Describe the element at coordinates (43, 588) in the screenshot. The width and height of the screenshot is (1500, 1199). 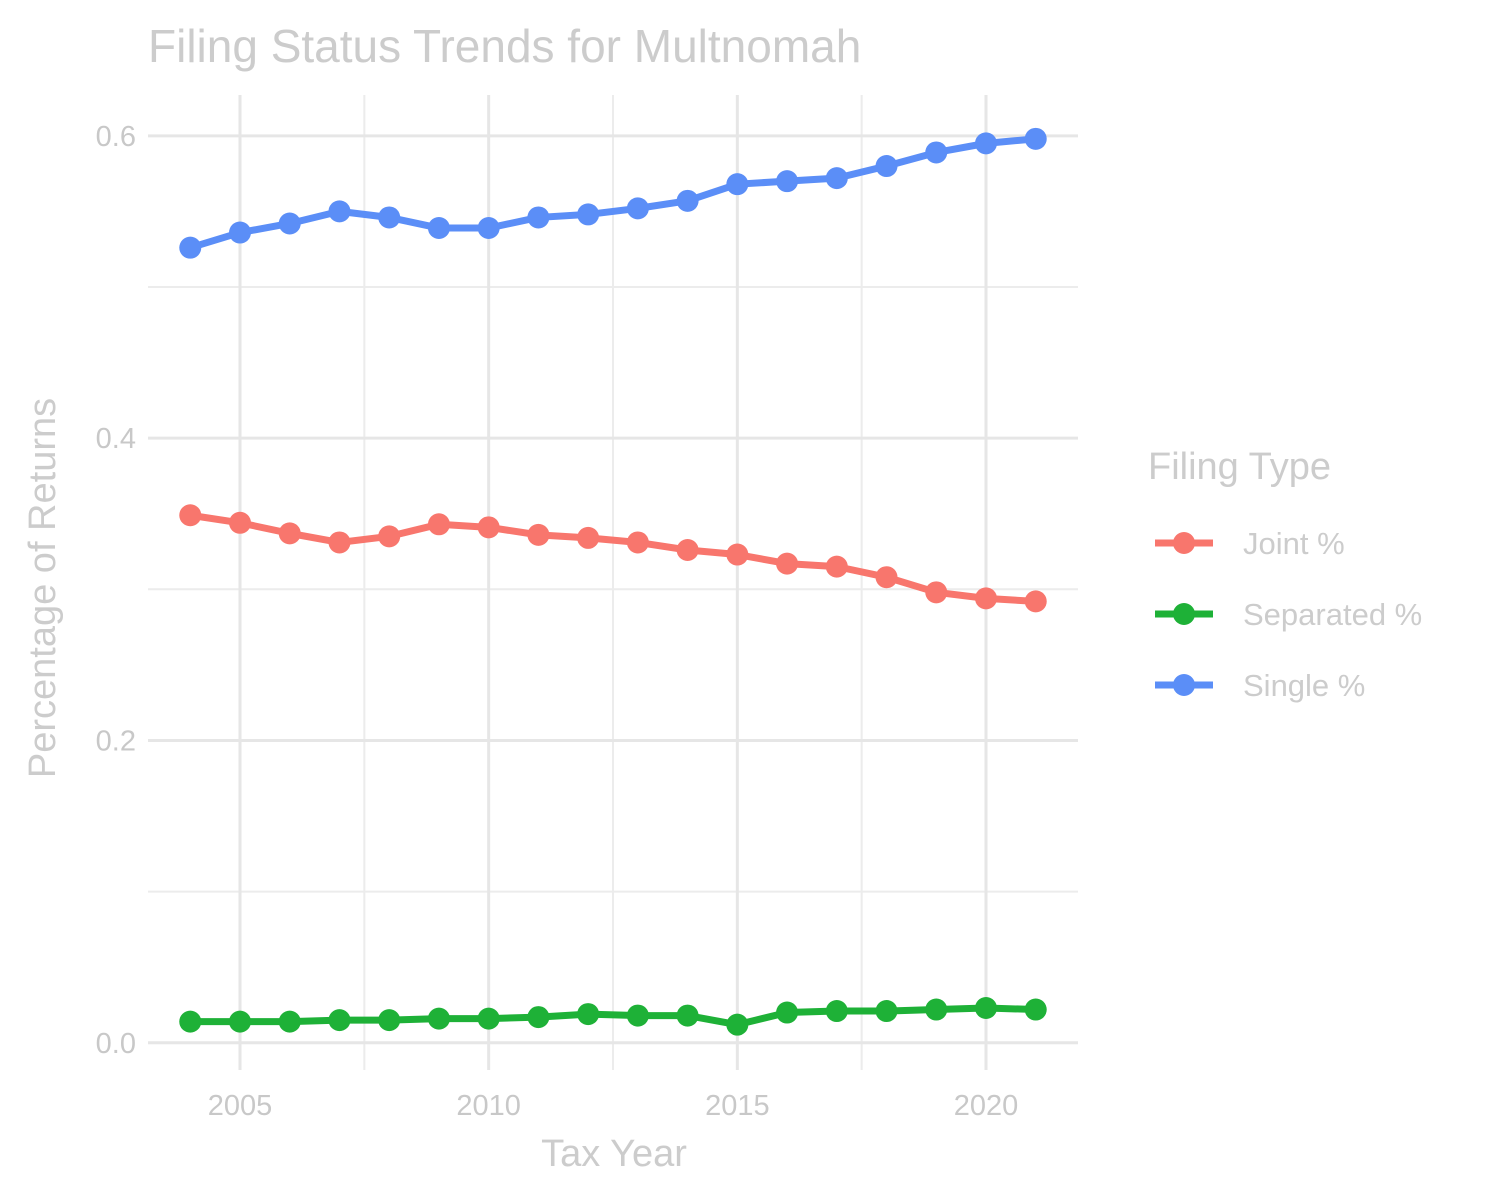
I see `y-axis-title: Percentage of Returns` at that location.